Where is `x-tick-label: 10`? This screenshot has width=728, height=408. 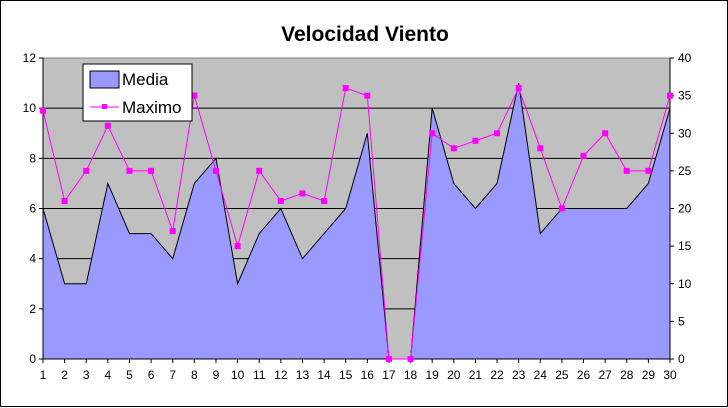
x-tick-label: 10 is located at coordinates (238, 375).